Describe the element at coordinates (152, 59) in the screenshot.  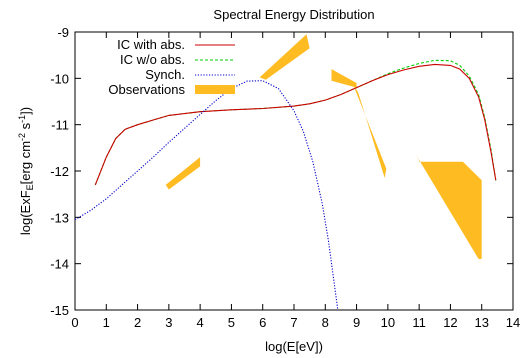
I see `legend-label-ic-noabs: IC w/o abs.` at that location.